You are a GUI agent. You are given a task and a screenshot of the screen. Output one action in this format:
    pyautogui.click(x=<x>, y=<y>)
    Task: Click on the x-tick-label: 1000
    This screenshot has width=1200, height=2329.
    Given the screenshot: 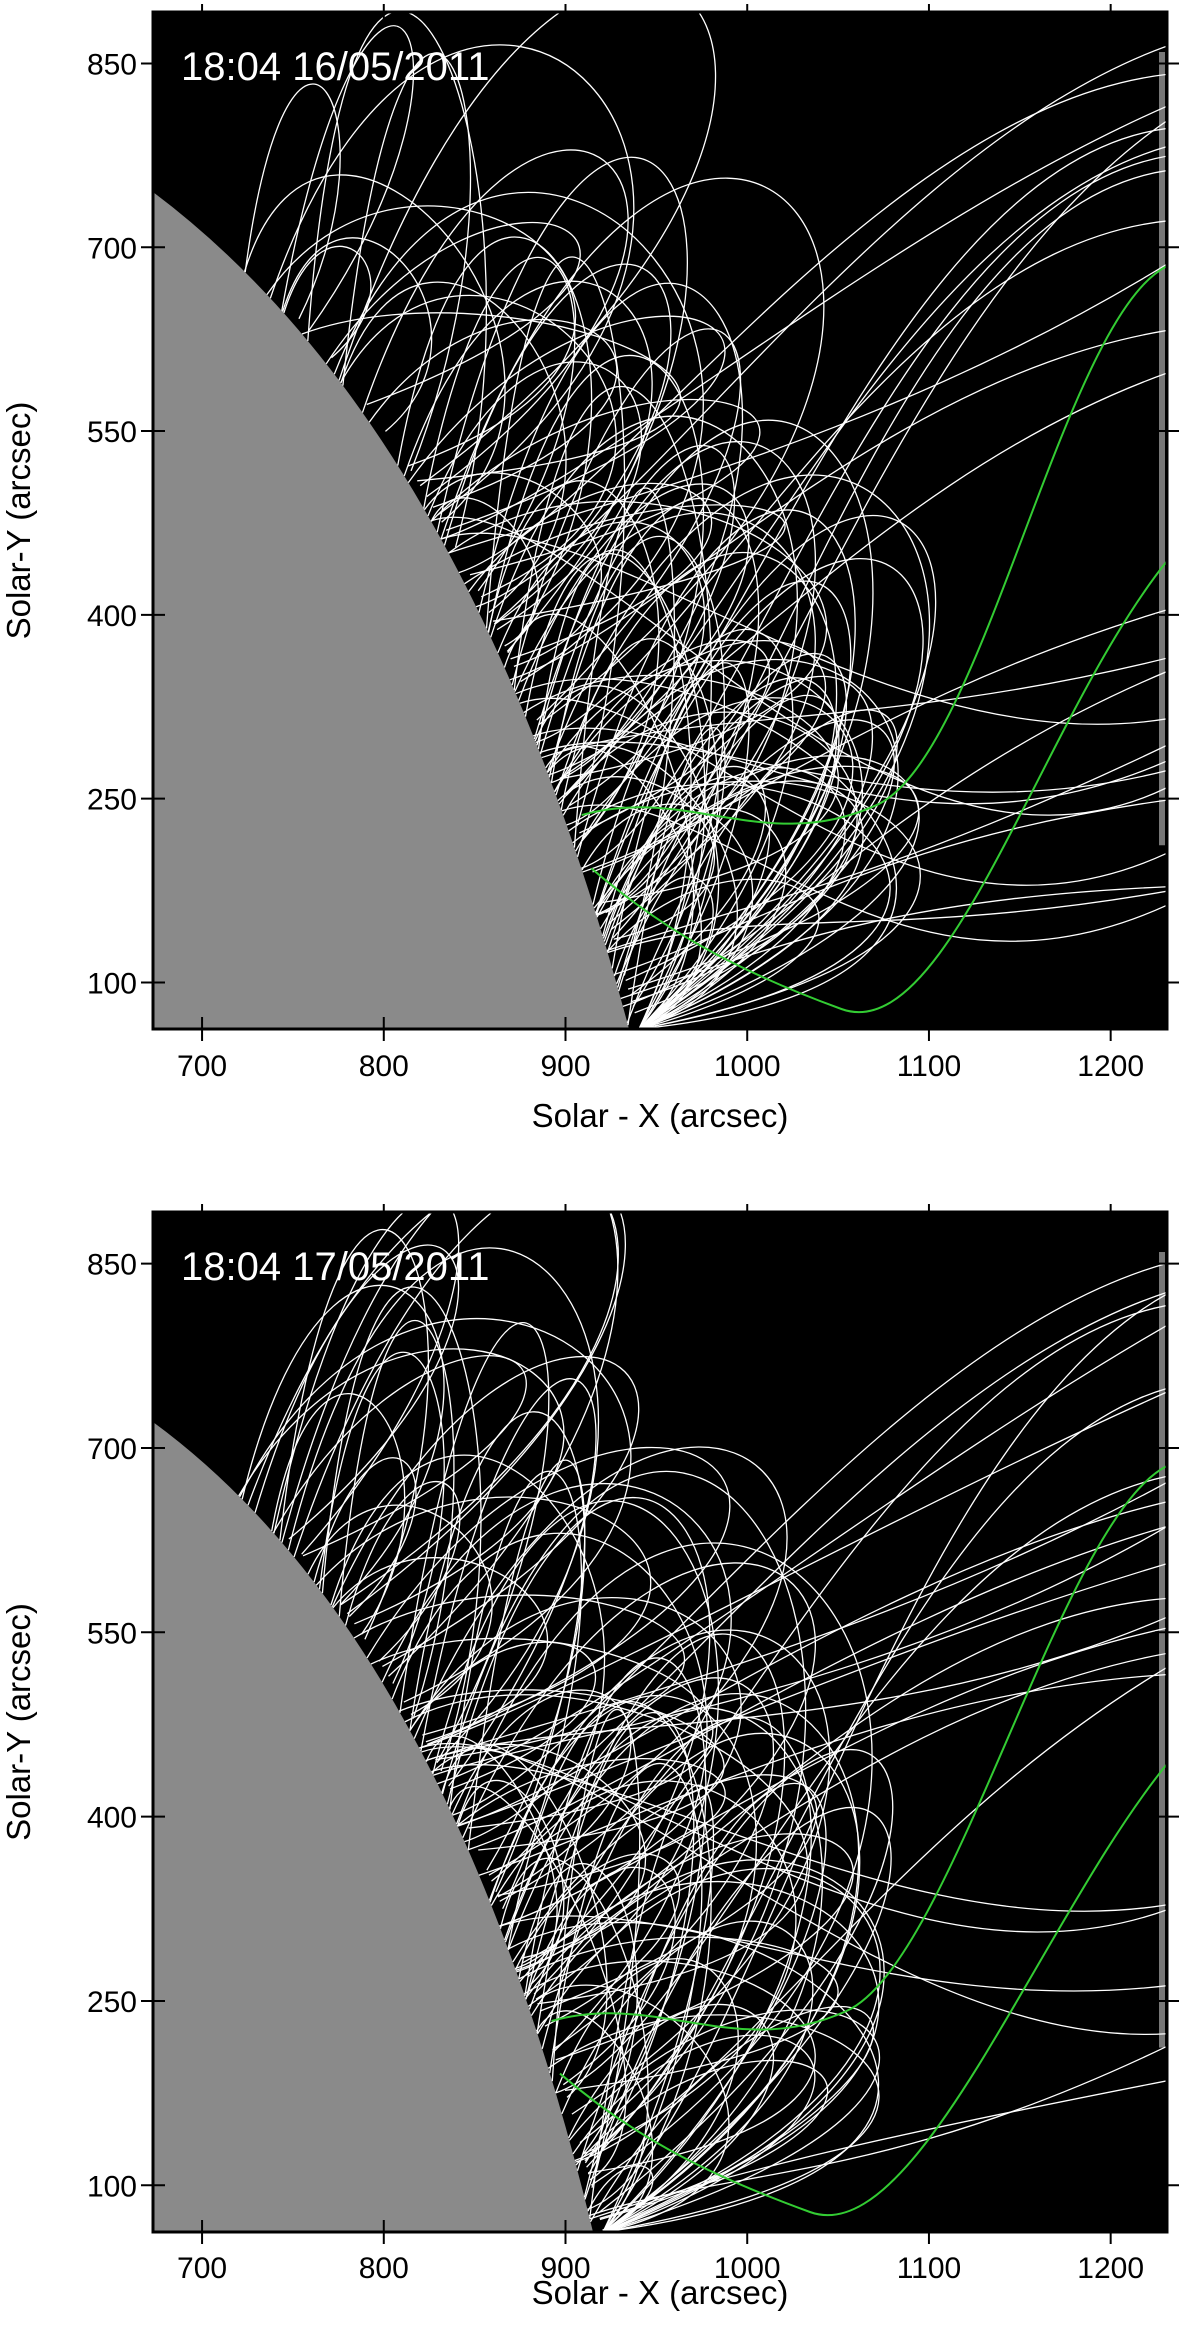 What is the action you would take?
    pyautogui.click(x=747, y=2268)
    